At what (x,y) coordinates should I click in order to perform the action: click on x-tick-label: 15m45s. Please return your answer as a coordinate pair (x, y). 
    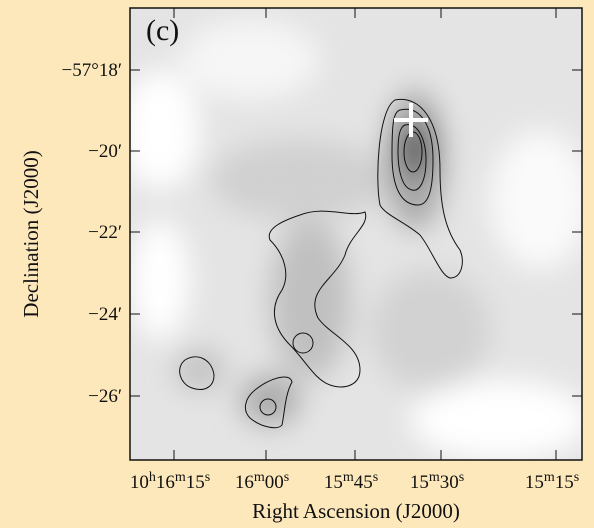
    Looking at the image, I should click on (351, 481).